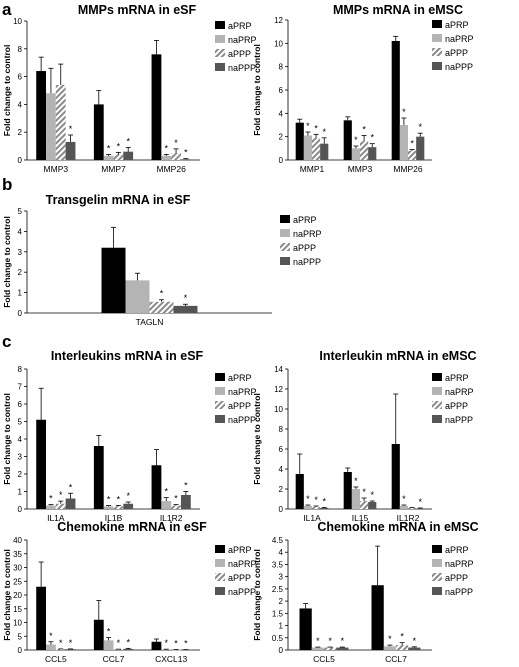 This screenshot has width=519, height=667. I want to click on category-label: MMP3, so click(56, 169).